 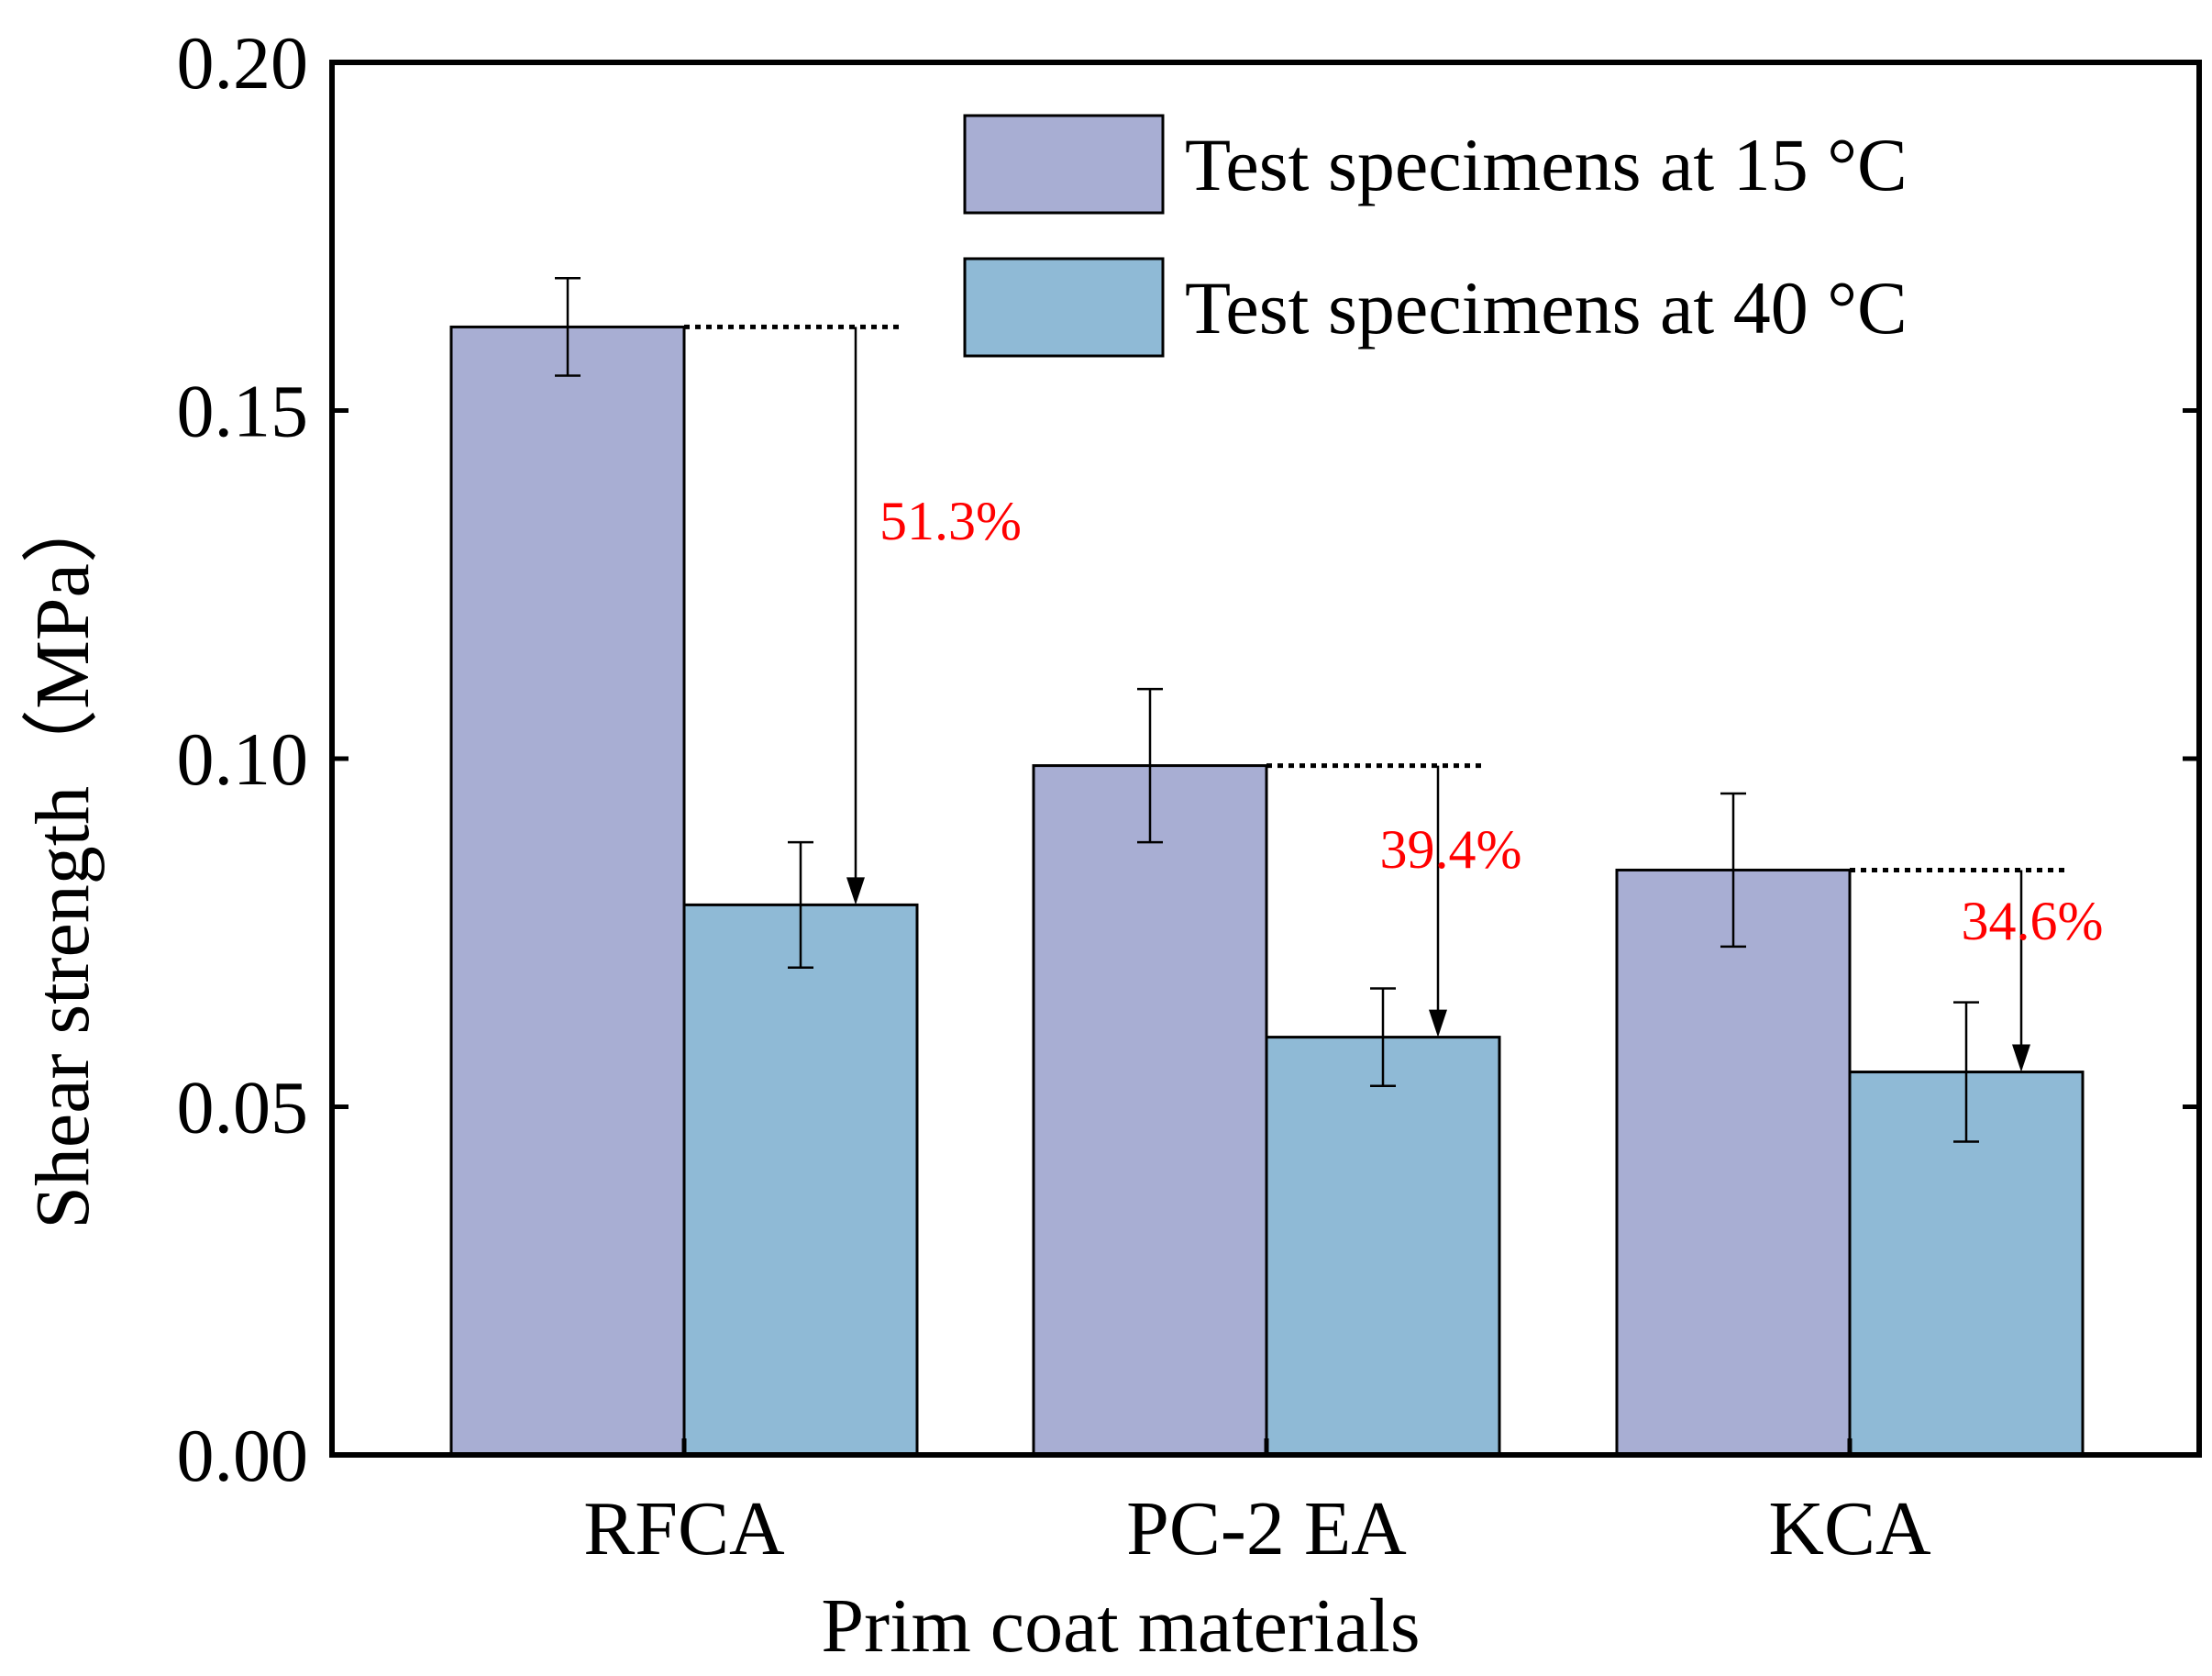 What do you see at coordinates (243, 411) in the screenshot?
I see `y-tick-label: 0.15` at bounding box center [243, 411].